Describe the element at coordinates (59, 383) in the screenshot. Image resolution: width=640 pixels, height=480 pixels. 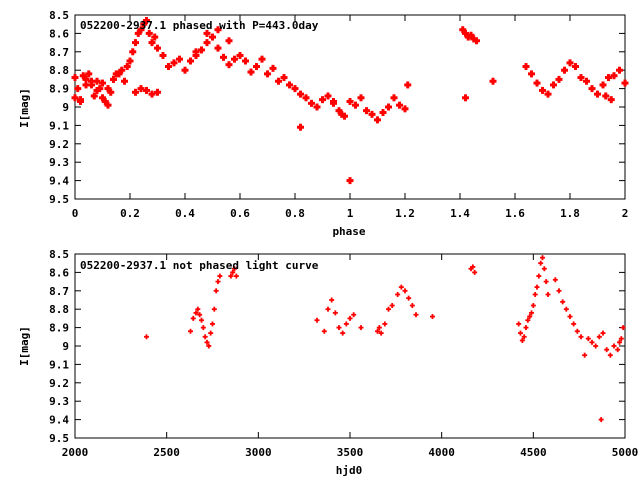
I see `y-tick-label: 9.2` at that location.